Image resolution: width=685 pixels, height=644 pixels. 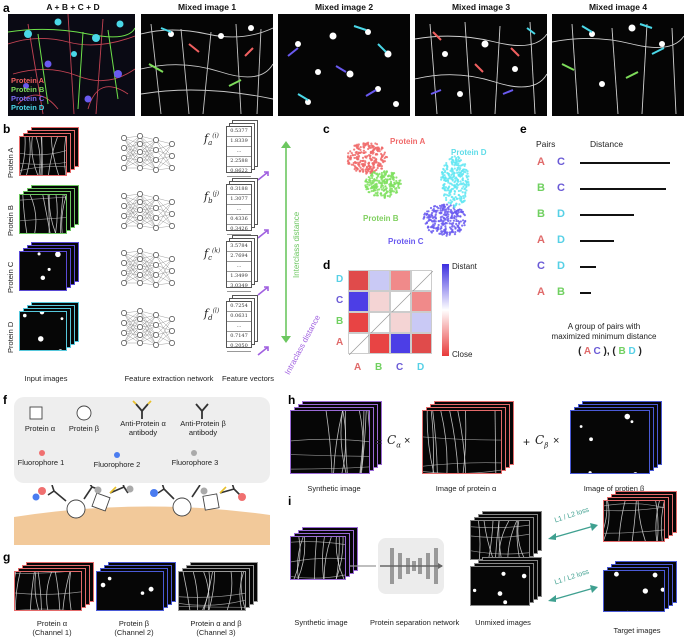 What do you see at coordinates (622, 351) in the screenshot?
I see `group2-a: B` at bounding box center [622, 351].